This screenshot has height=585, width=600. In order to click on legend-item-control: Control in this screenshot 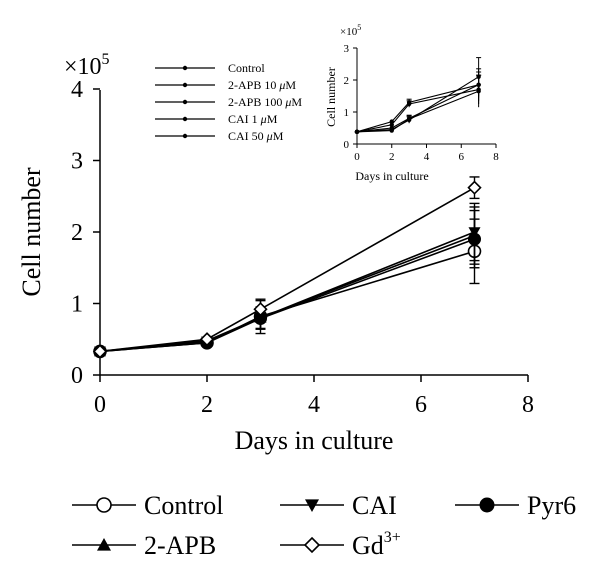, I will do `click(147, 505)`.